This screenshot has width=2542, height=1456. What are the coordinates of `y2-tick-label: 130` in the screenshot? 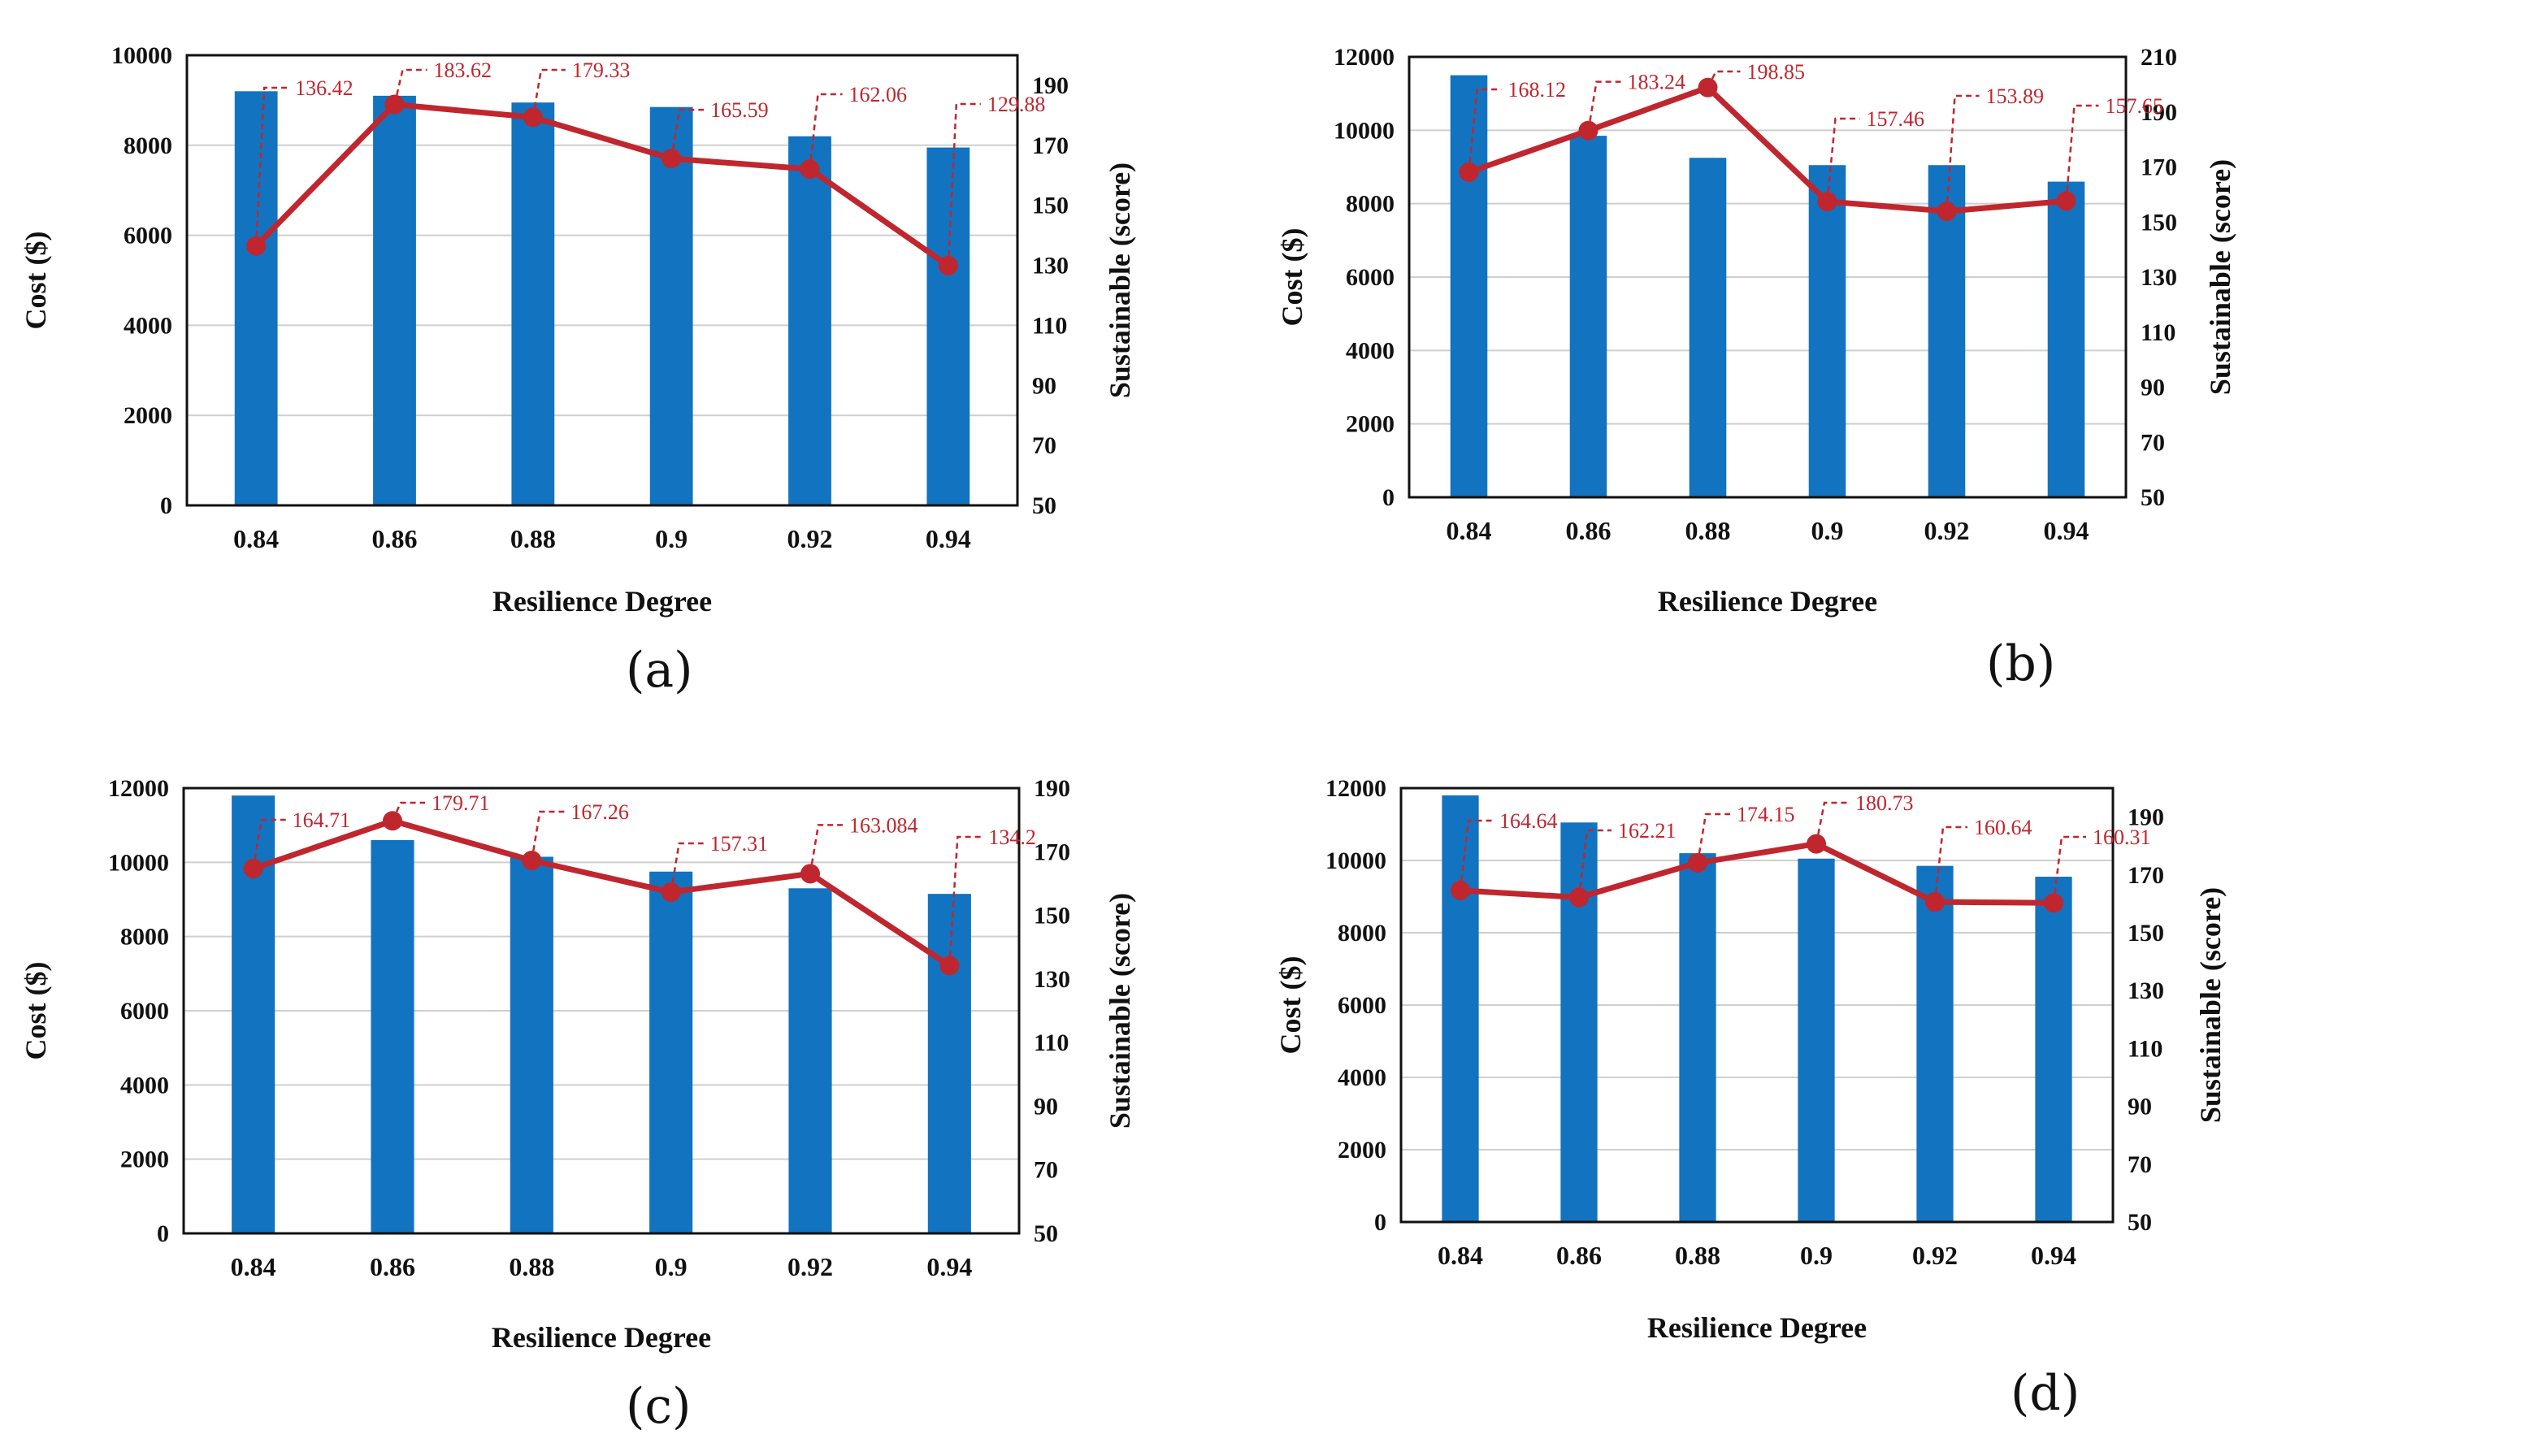 It's located at (1050, 266).